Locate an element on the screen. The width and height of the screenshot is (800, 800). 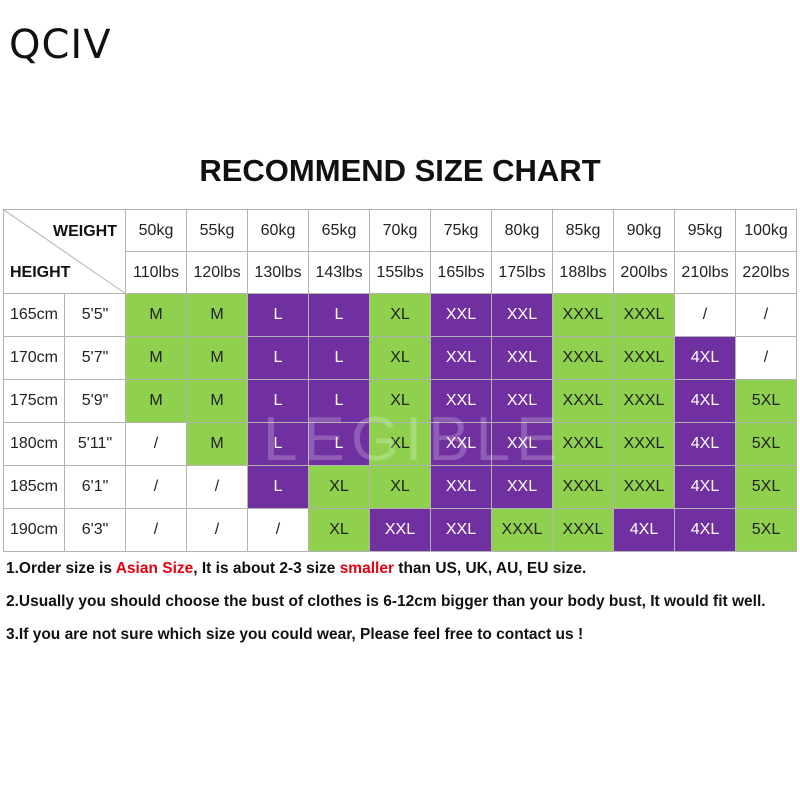
height-header: HEIGHT is located at coordinates (40, 272).